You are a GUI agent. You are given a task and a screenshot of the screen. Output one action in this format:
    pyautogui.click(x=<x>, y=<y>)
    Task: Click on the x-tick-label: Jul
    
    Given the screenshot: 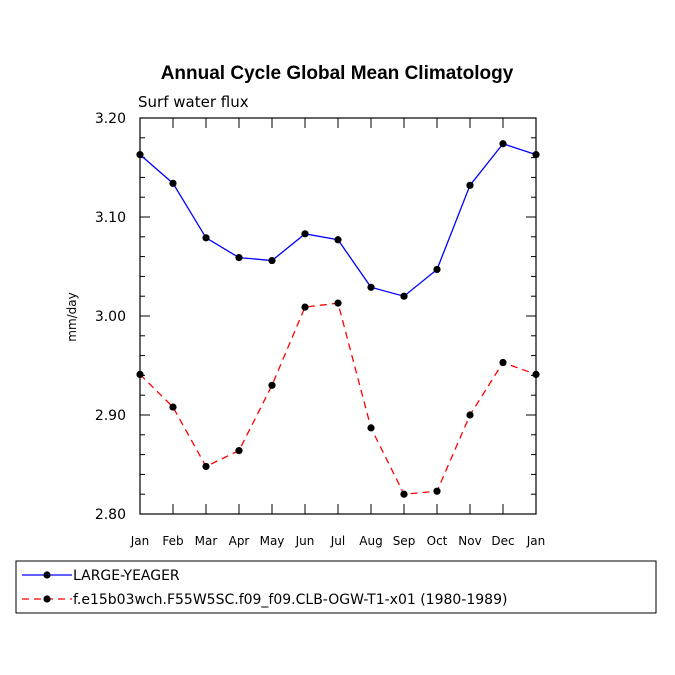 What is the action you would take?
    pyautogui.click(x=337, y=541)
    